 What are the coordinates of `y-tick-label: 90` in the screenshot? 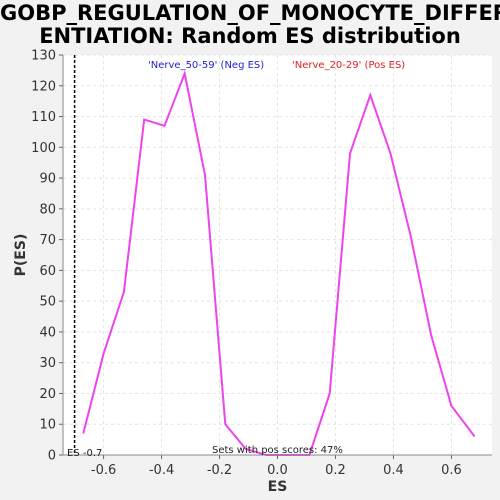 It's located at (47, 179).